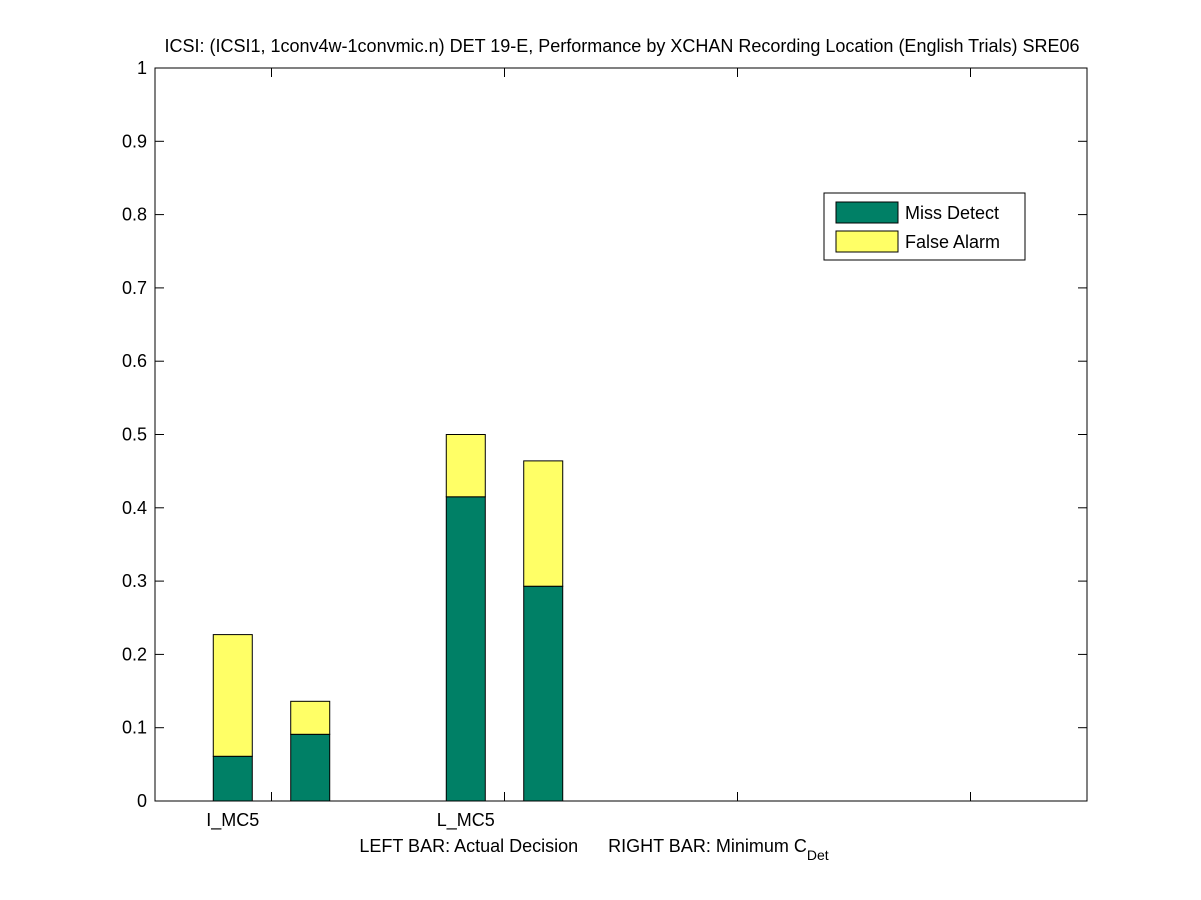  I want to click on y-tick-label: 0.1, so click(134, 728).